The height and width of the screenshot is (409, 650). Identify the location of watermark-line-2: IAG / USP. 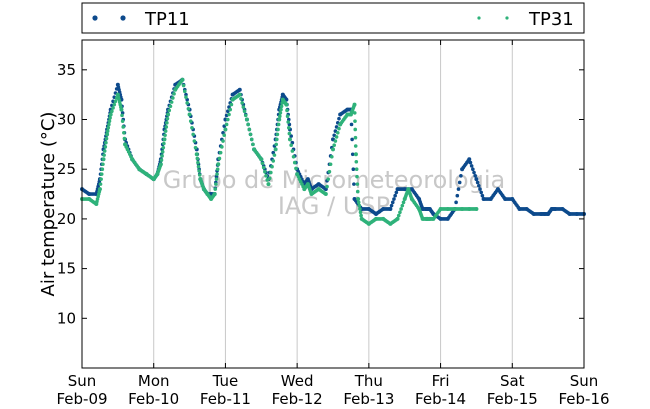
(334, 206).